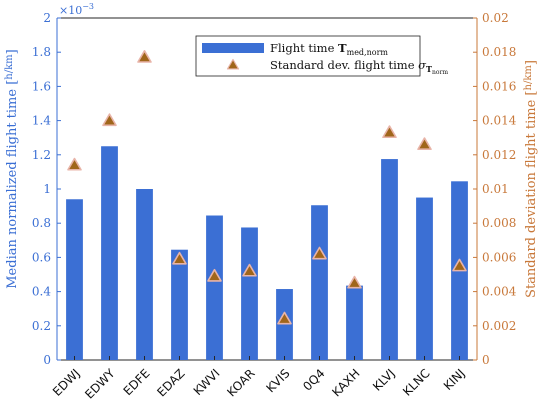 The image size is (550, 407). Describe the element at coordinates (47, 189) in the screenshot. I see `y-left-tick-label: 1` at that location.